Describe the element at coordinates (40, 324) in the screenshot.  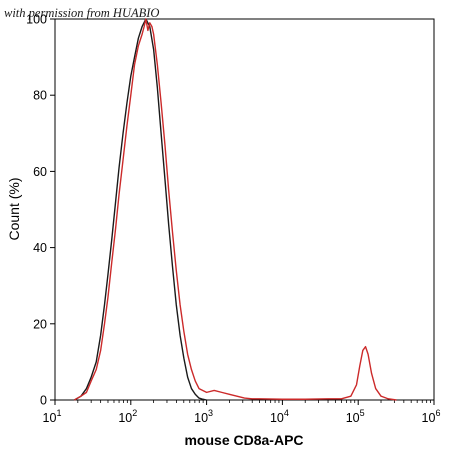
I see `y-tick-label: 20` at that location.